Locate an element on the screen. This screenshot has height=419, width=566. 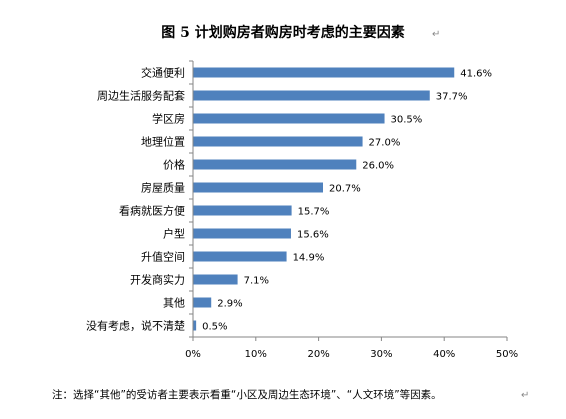
value-label: 15.6% is located at coordinates (313, 235).